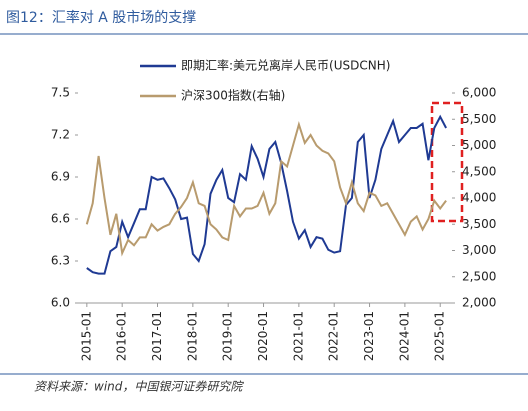 The width and height of the screenshot is (528, 411). What do you see at coordinates (228, 336) in the screenshot?
I see `x-tick-label: 2019-01` at bounding box center [228, 336].